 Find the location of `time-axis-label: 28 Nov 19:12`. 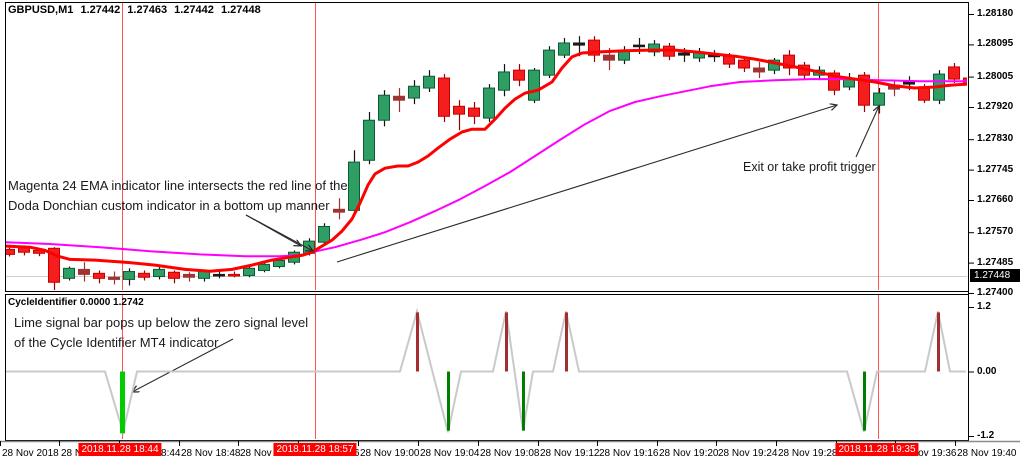

time-axis-label: 28 Nov 19:12 is located at coordinates (570, 453).